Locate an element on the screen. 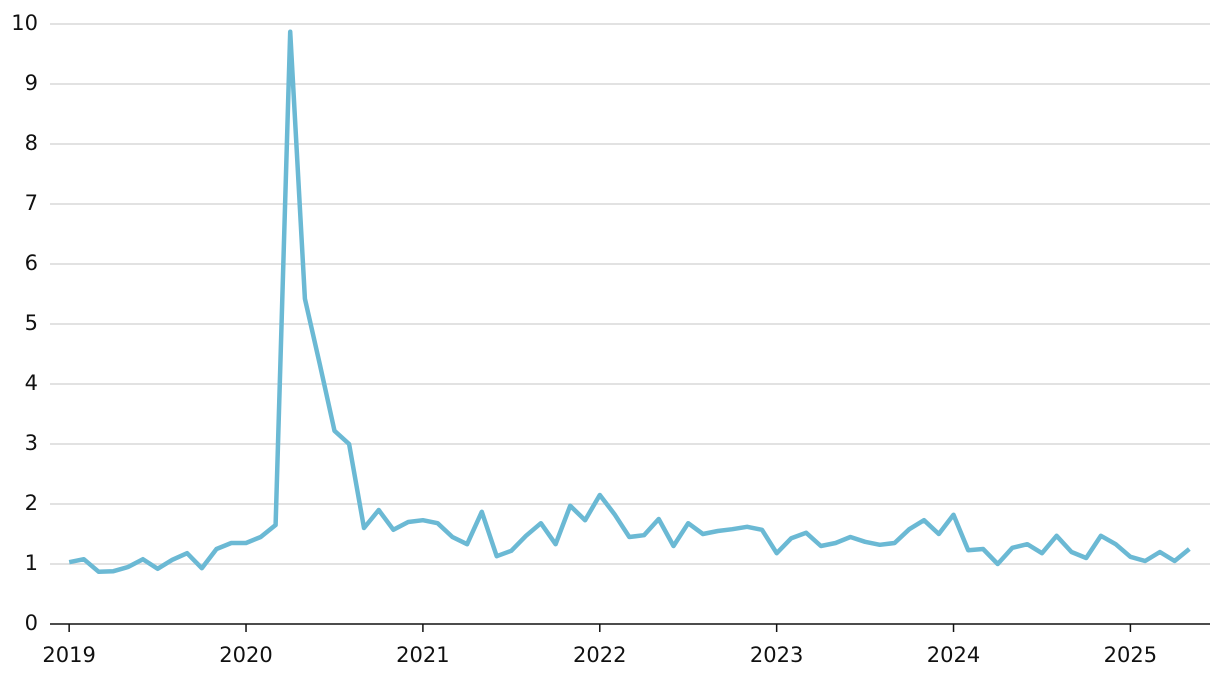 This screenshot has height=680, width=1220. y-tick-label: 0 is located at coordinates (31, 623).